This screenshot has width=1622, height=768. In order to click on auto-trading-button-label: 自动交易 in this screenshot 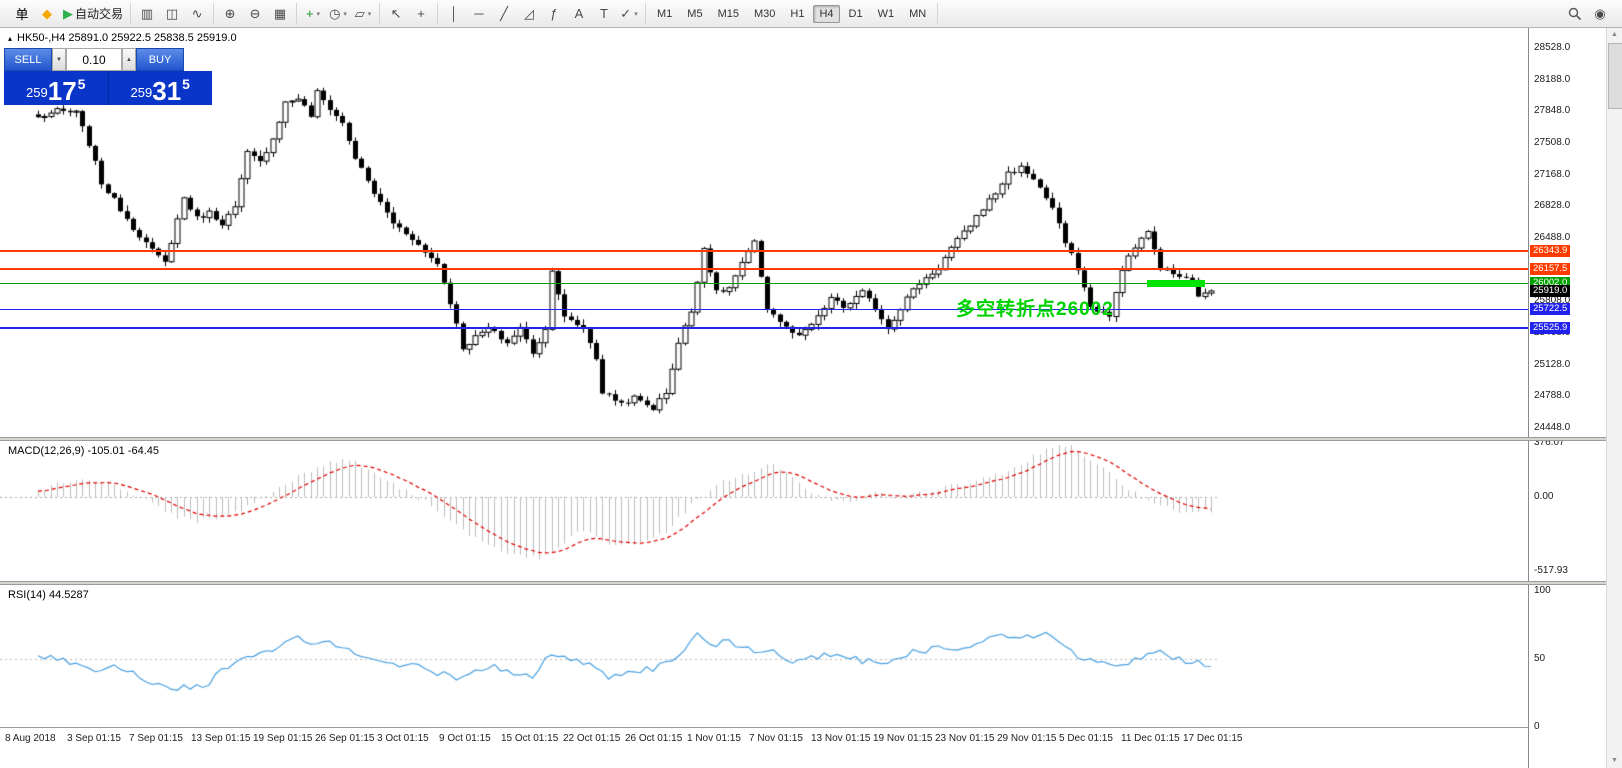, I will do `click(99, 14)`.